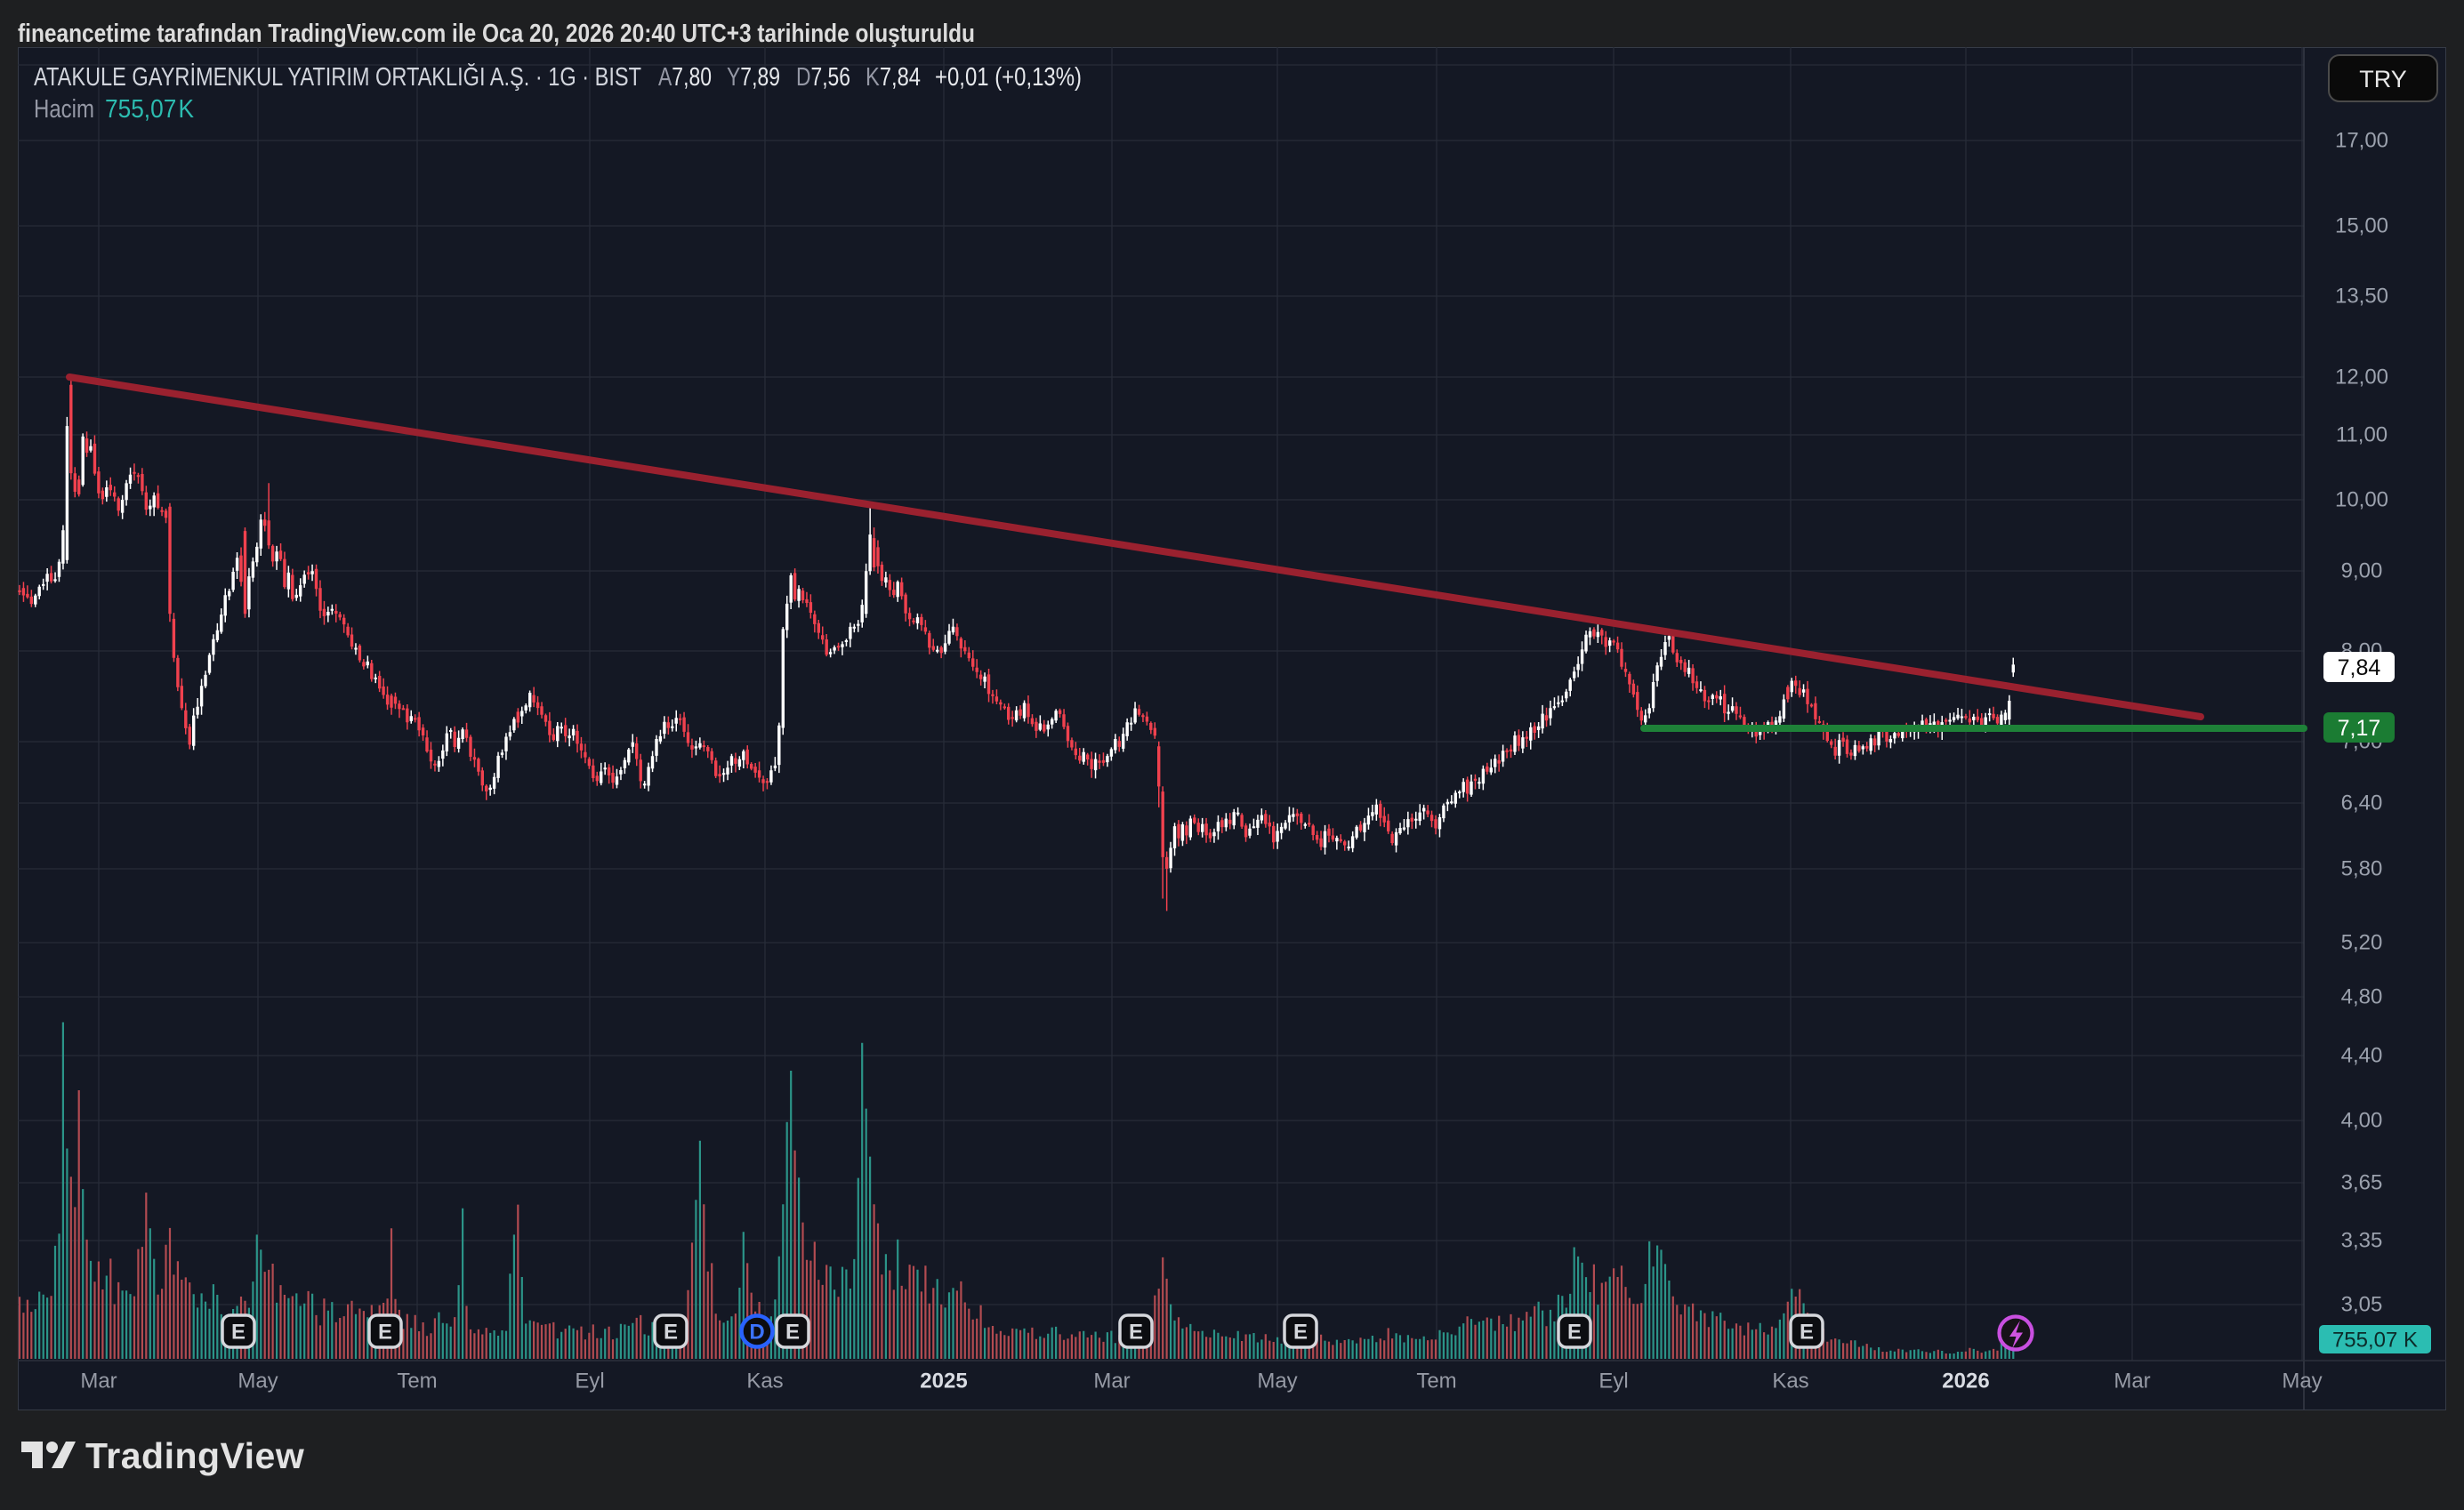  I want to click on svg-text: 3,05, so click(2362, 1305).